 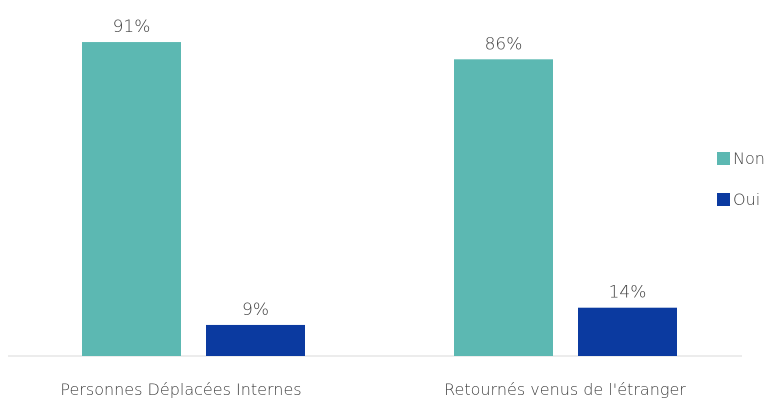 What do you see at coordinates (180, 389) in the screenshot?
I see `category-label-1: Personnes Déplacées Internes` at bounding box center [180, 389].